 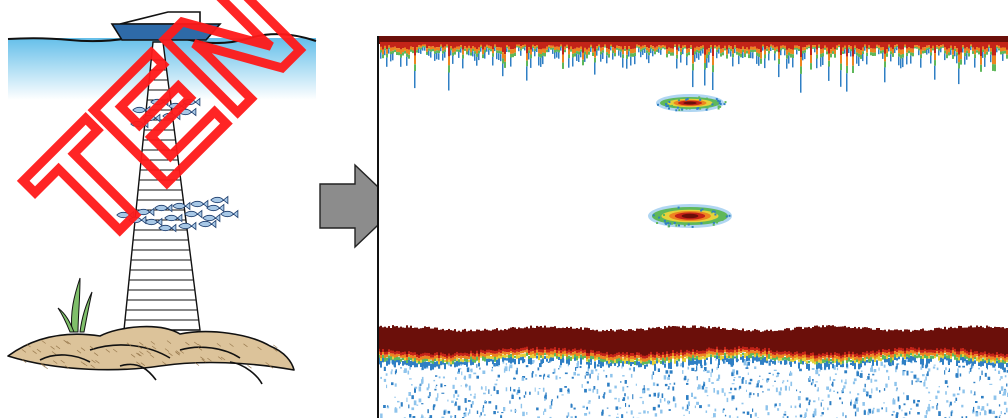 I want to click on fish-echo-upper, so click(x=691, y=103).